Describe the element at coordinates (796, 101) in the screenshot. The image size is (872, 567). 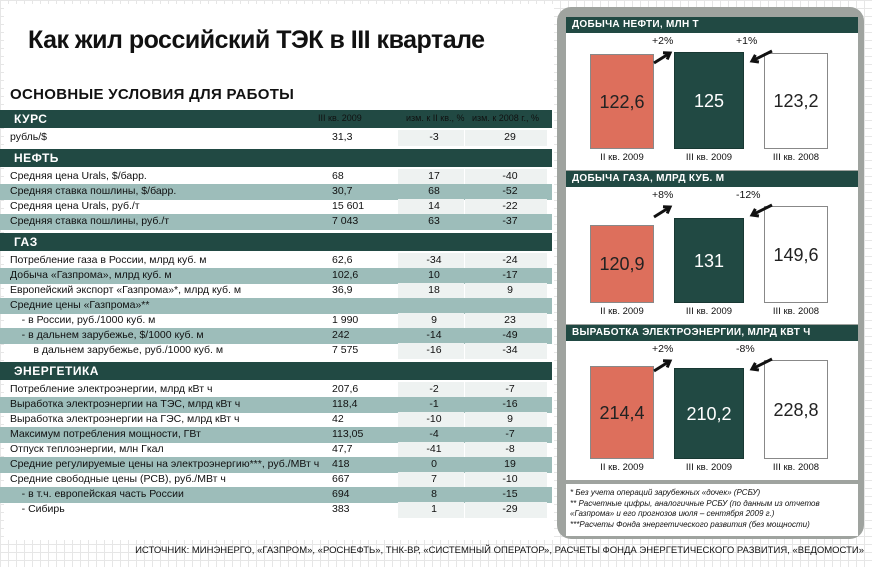
I see `bar: 123,2` at that location.